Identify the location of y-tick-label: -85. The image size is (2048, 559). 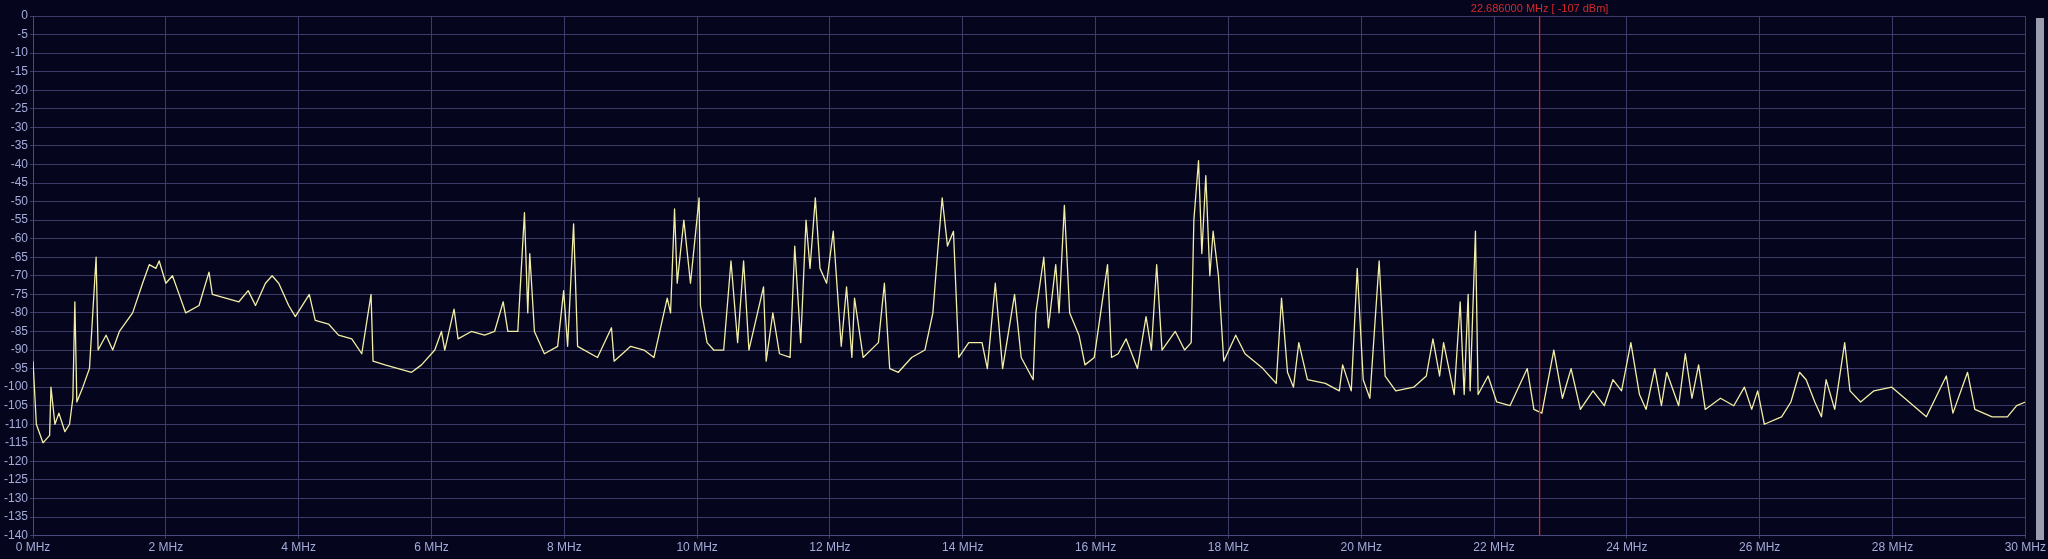
(19, 330).